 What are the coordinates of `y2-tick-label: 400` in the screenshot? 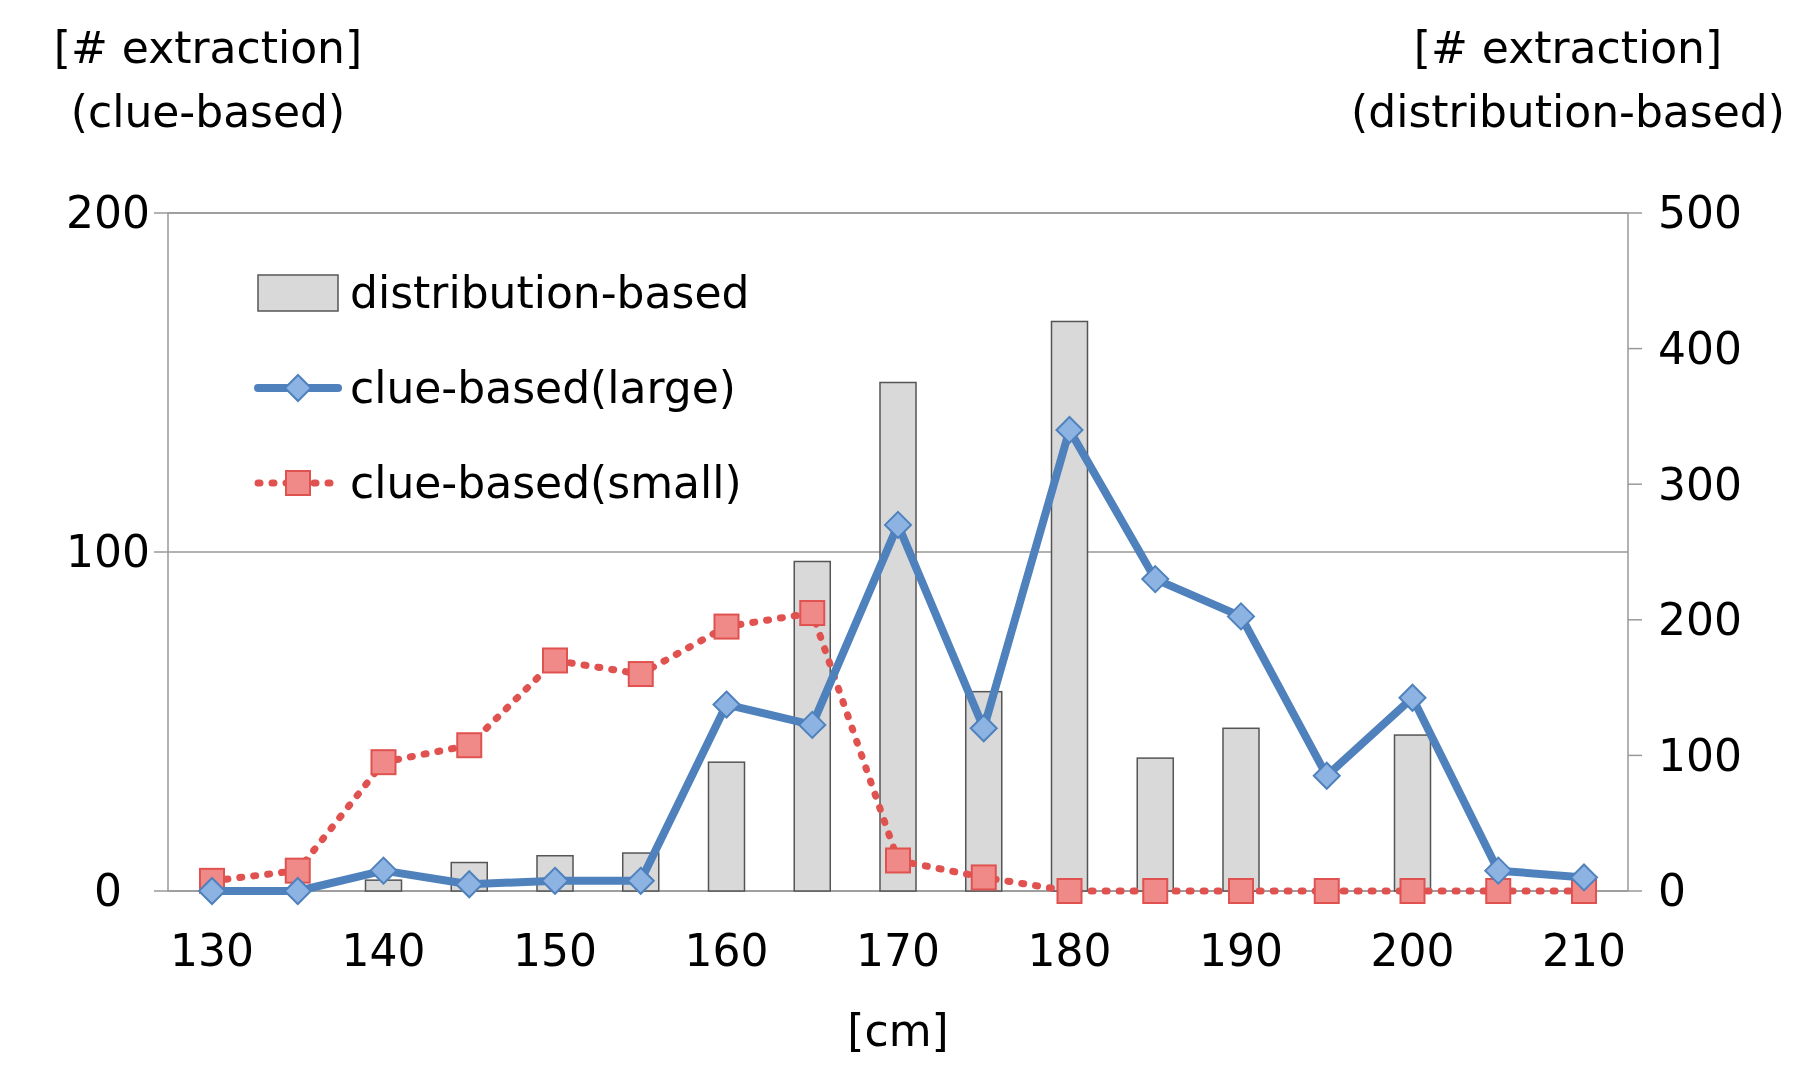 It's located at (1700, 348).